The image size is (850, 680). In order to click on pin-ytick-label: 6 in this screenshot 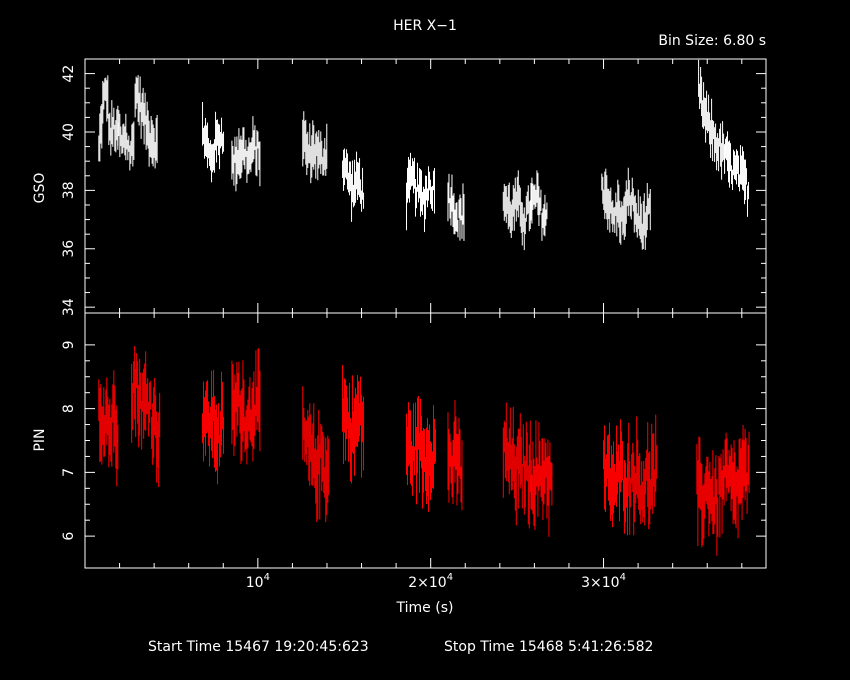, I will do `click(69, 536)`.